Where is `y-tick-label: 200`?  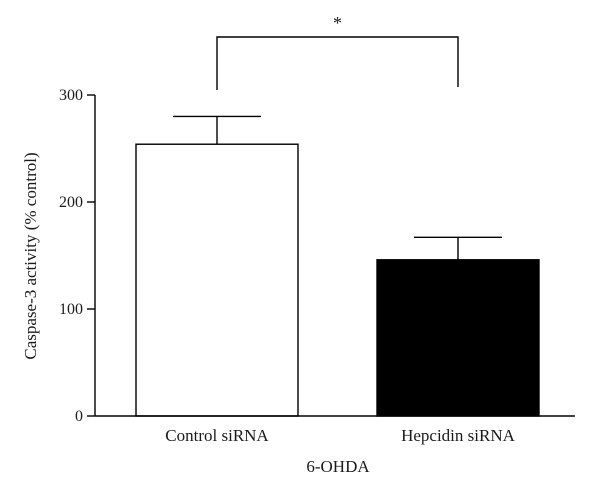
y-tick-label: 200 is located at coordinates (71, 202).